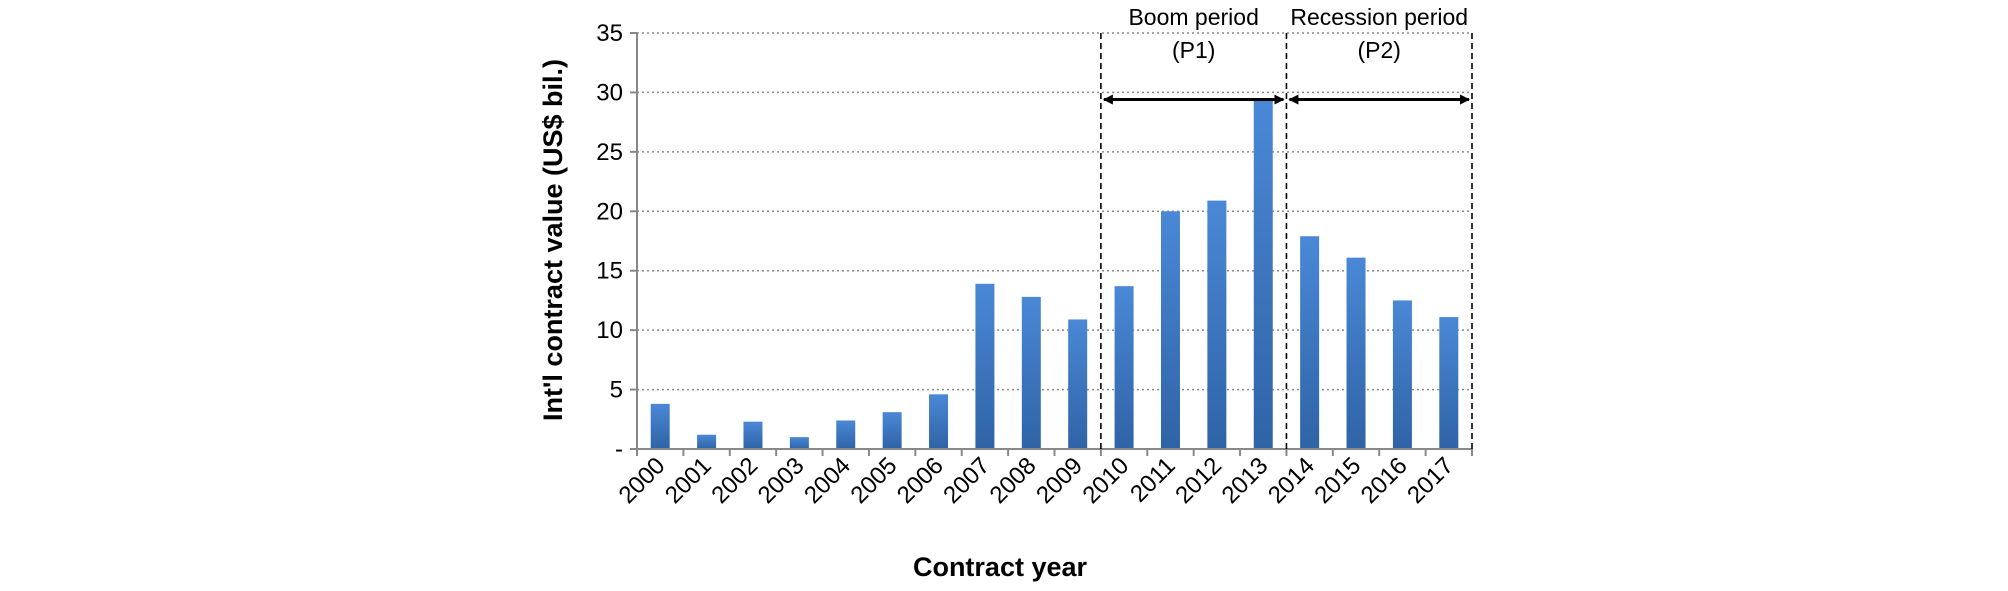 The image size is (2008, 591). I want to click on bar-2015, so click(1356, 353).